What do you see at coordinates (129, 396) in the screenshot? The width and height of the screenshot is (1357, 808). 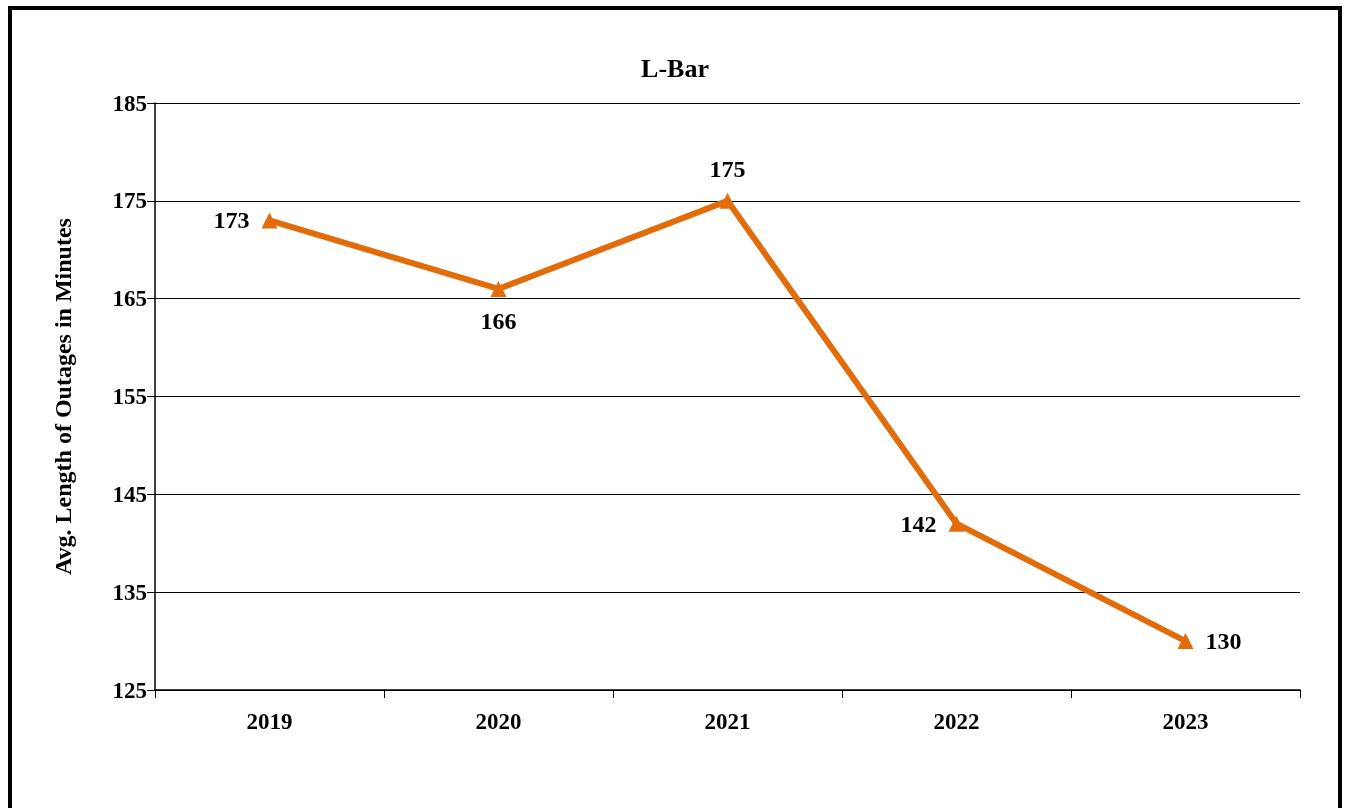 I see `y-tick-label: 155` at bounding box center [129, 396].